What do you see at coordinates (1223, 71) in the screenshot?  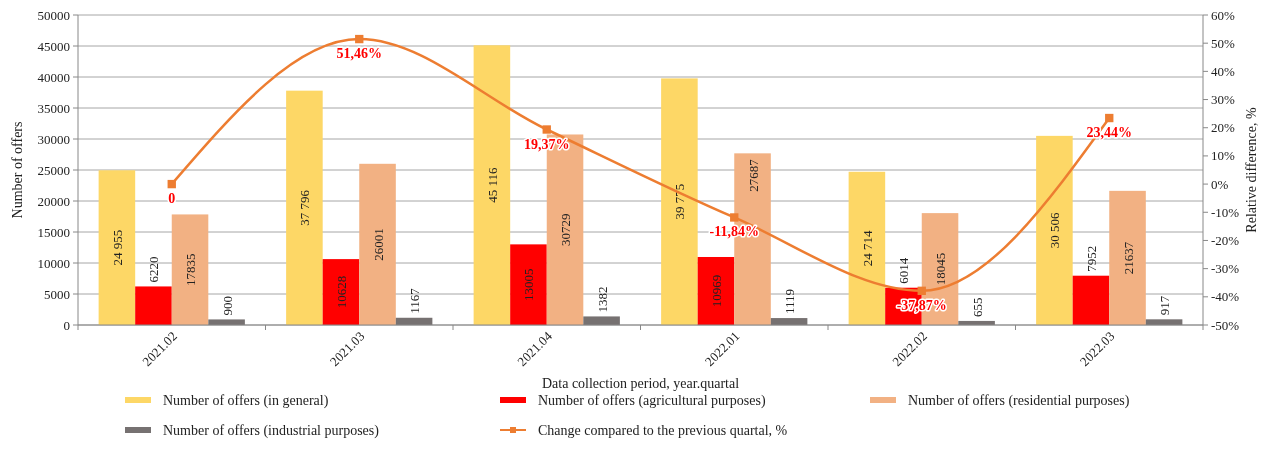 I see `y2-tick-label: 40%` at bounding box center [1223, 71].